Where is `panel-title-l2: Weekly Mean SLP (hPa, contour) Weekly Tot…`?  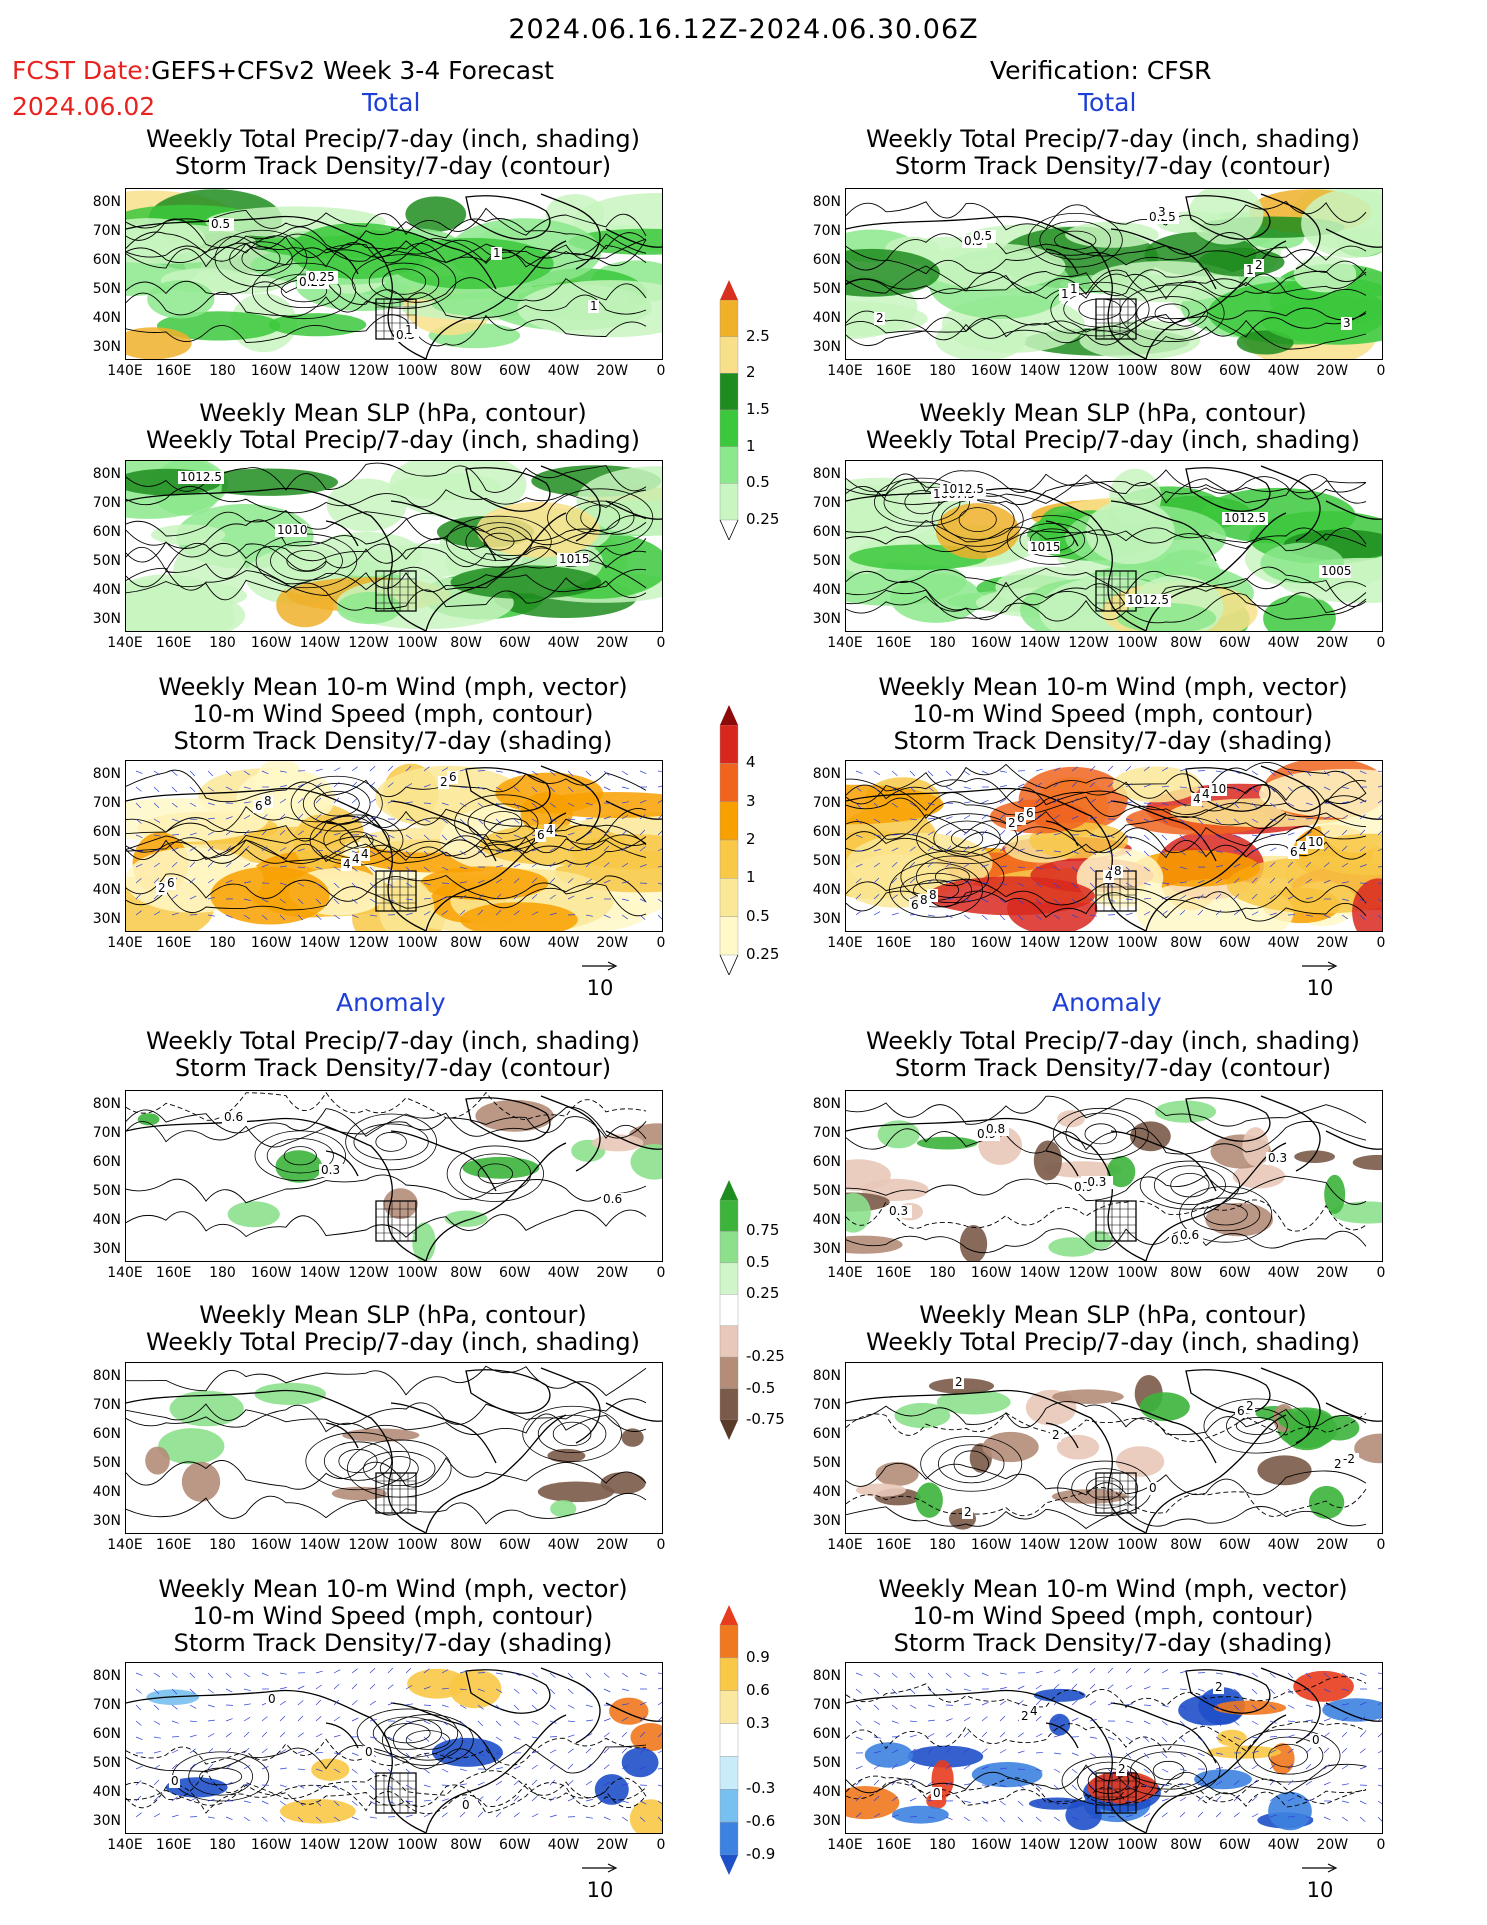
panel-title-l2: Weekly Mean SLP (hPa, contour) Weekly Tot… is located at coordinates (393, 427).